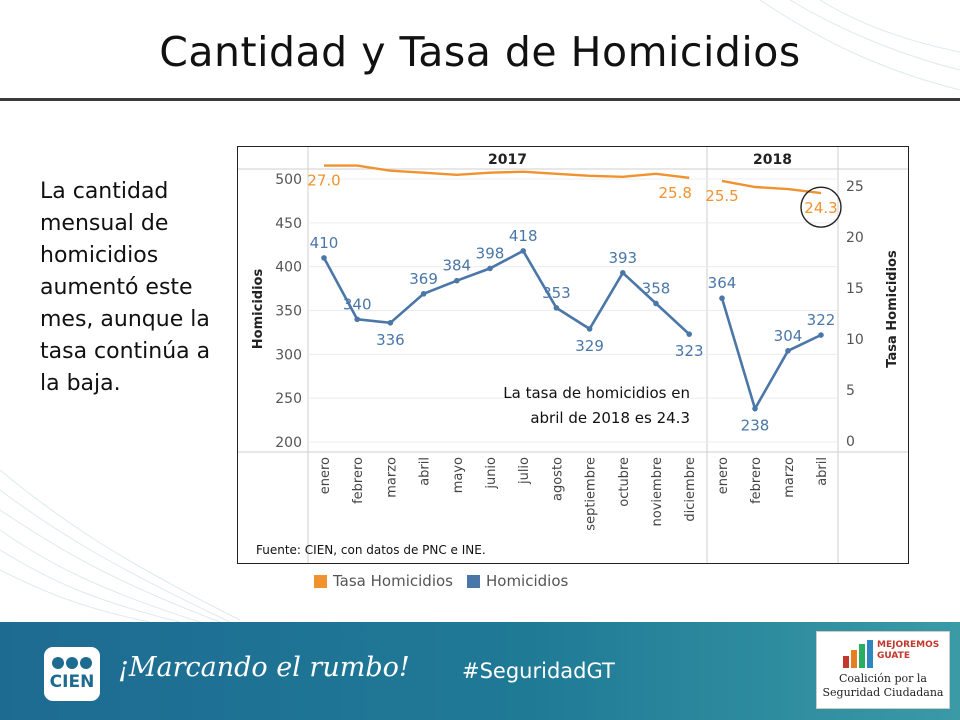  Describe the element at coordinates (591, 494) in the screenshot. I see `month-label: septiembre` at that location.